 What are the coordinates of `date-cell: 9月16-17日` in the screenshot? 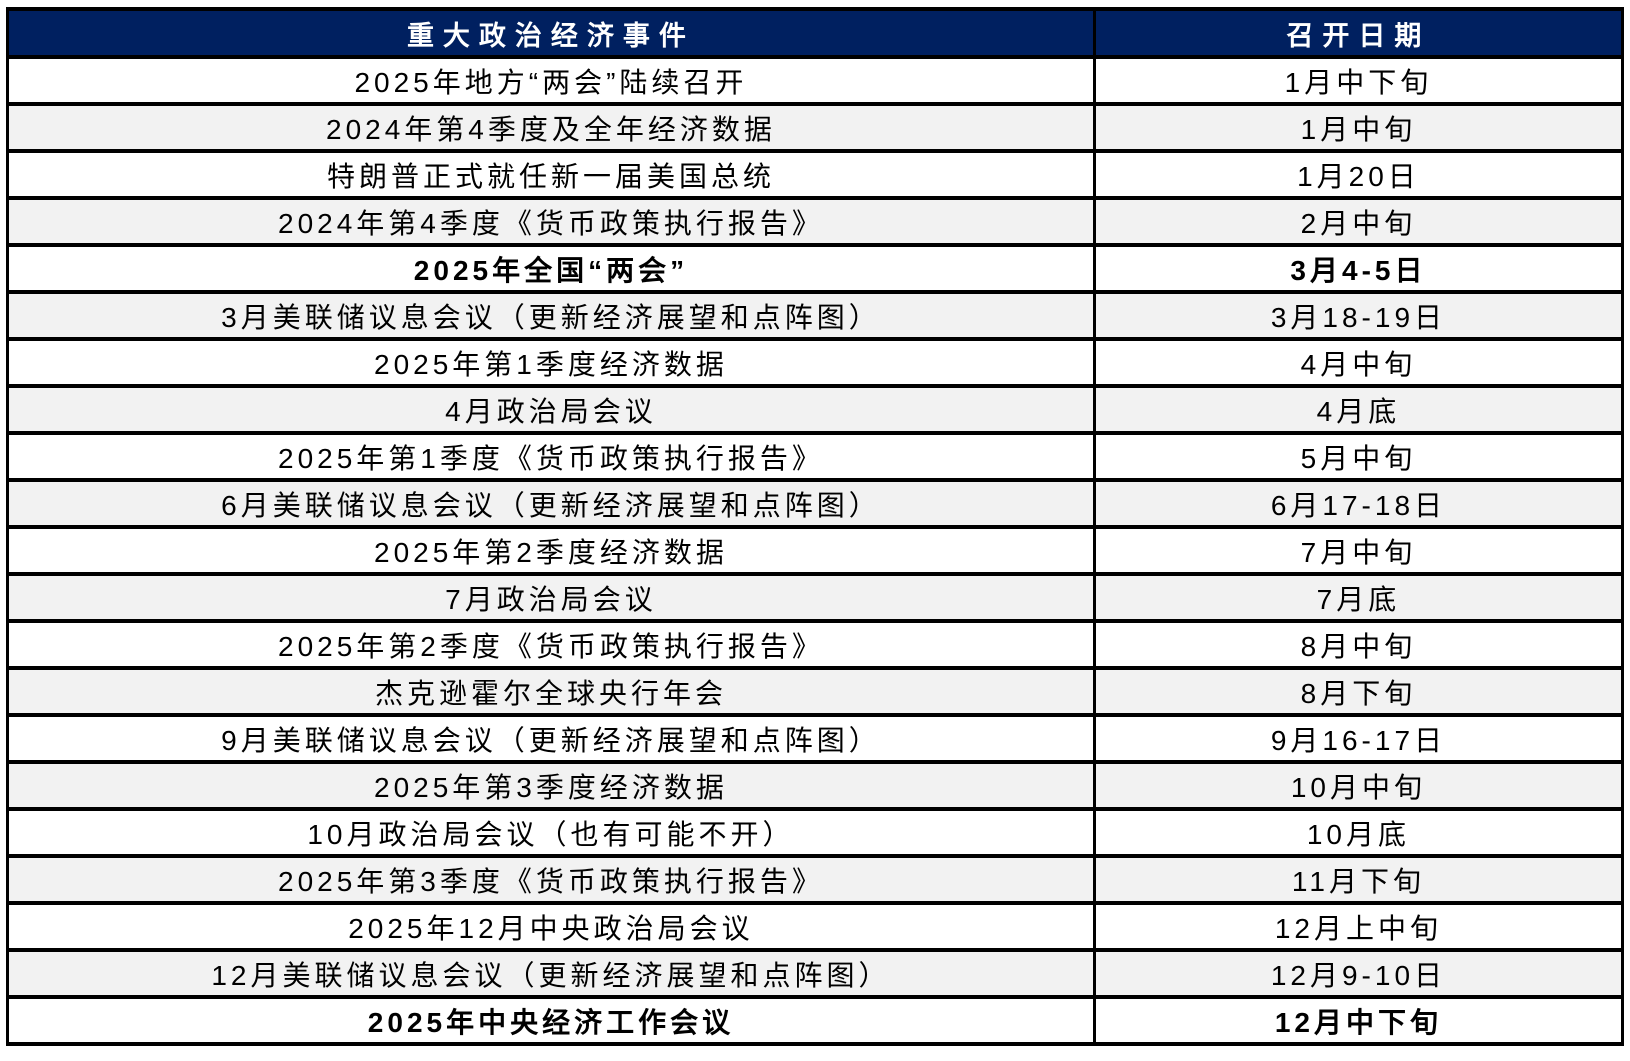 It's located at (1358, 738).